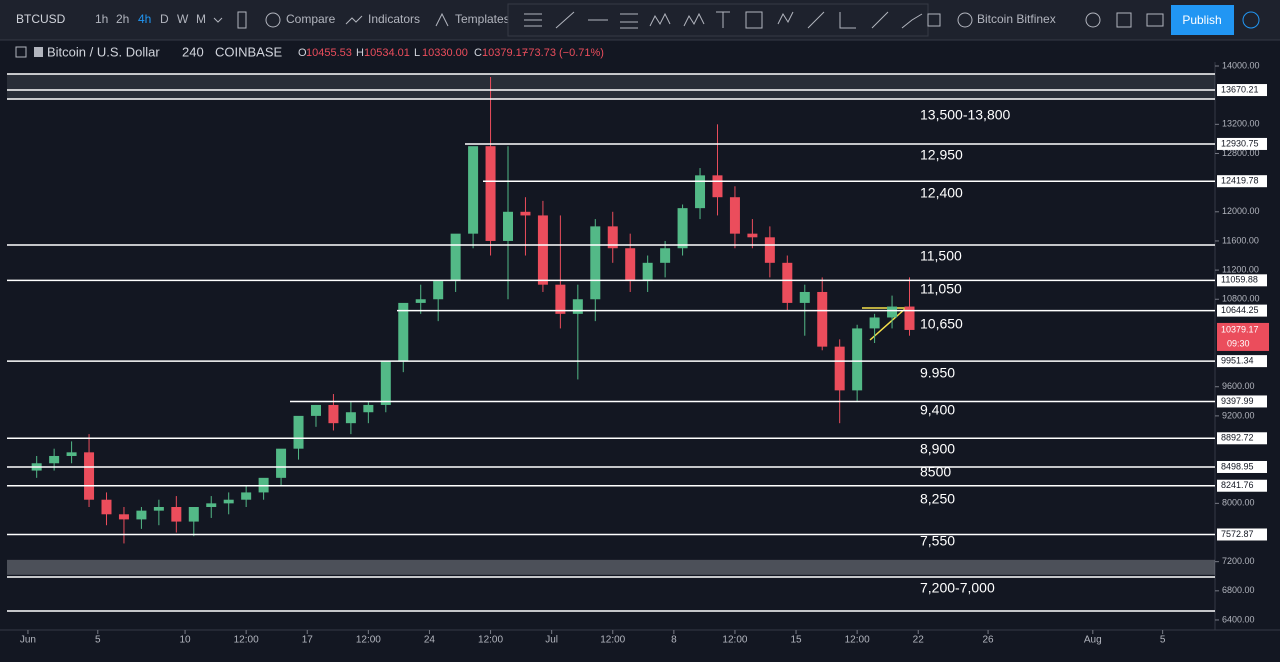  Describe the element at coordinates (387, 53) in the screenshot. I see `ohlc-value: 10534.01` at that location.